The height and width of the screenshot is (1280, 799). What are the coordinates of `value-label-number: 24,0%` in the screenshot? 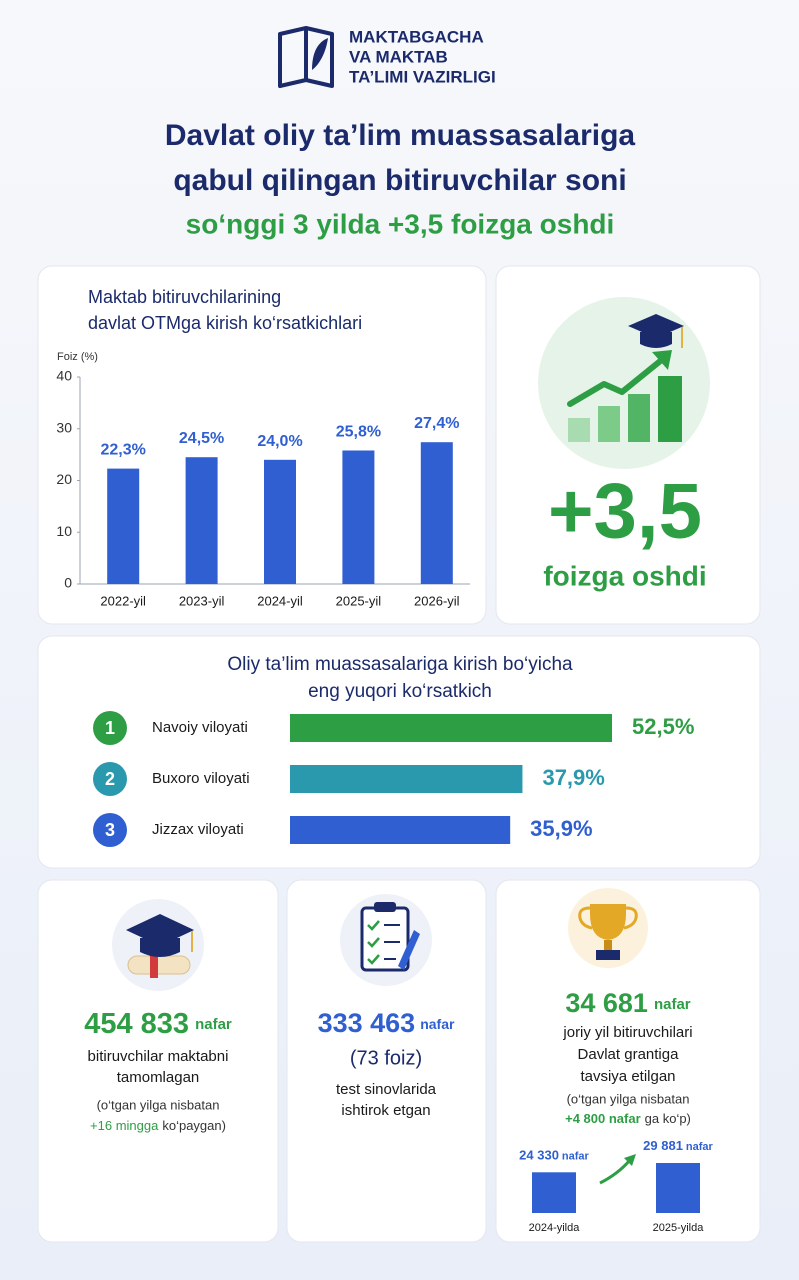 It's located at (279, 441).